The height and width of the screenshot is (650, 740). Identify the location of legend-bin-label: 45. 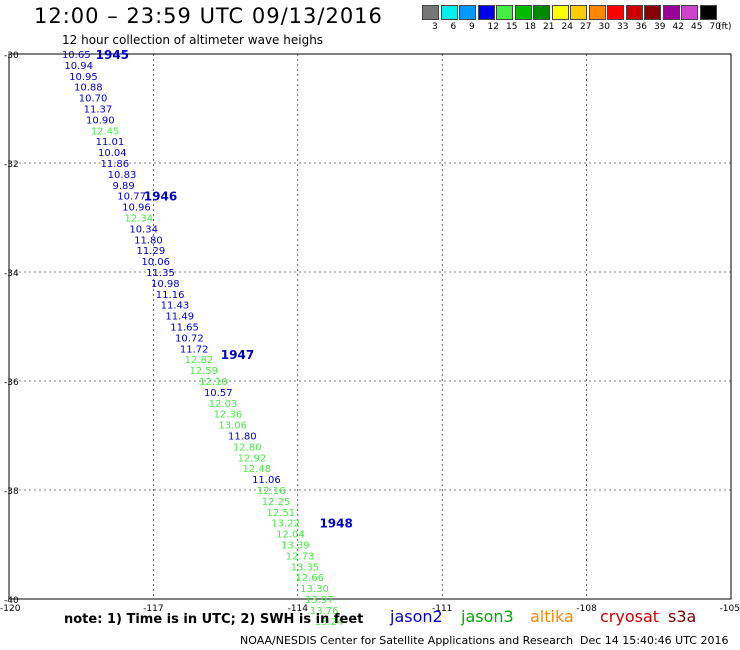
(697, 27).